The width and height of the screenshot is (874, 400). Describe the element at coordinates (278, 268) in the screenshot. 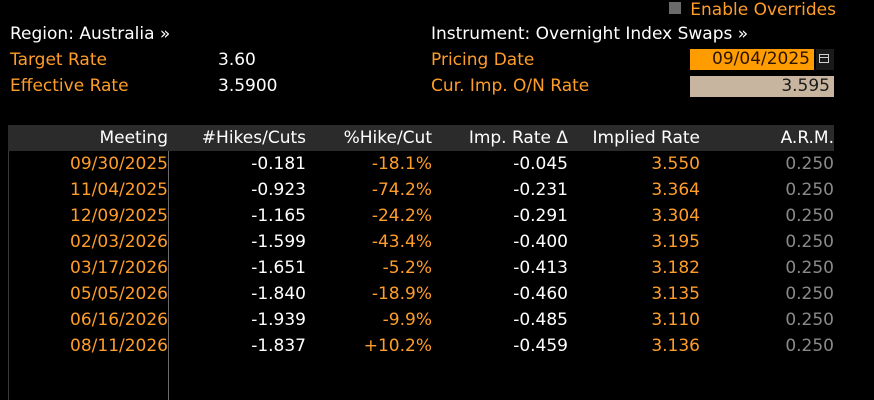

I see `hikes-cuts: -1.651` at that location.